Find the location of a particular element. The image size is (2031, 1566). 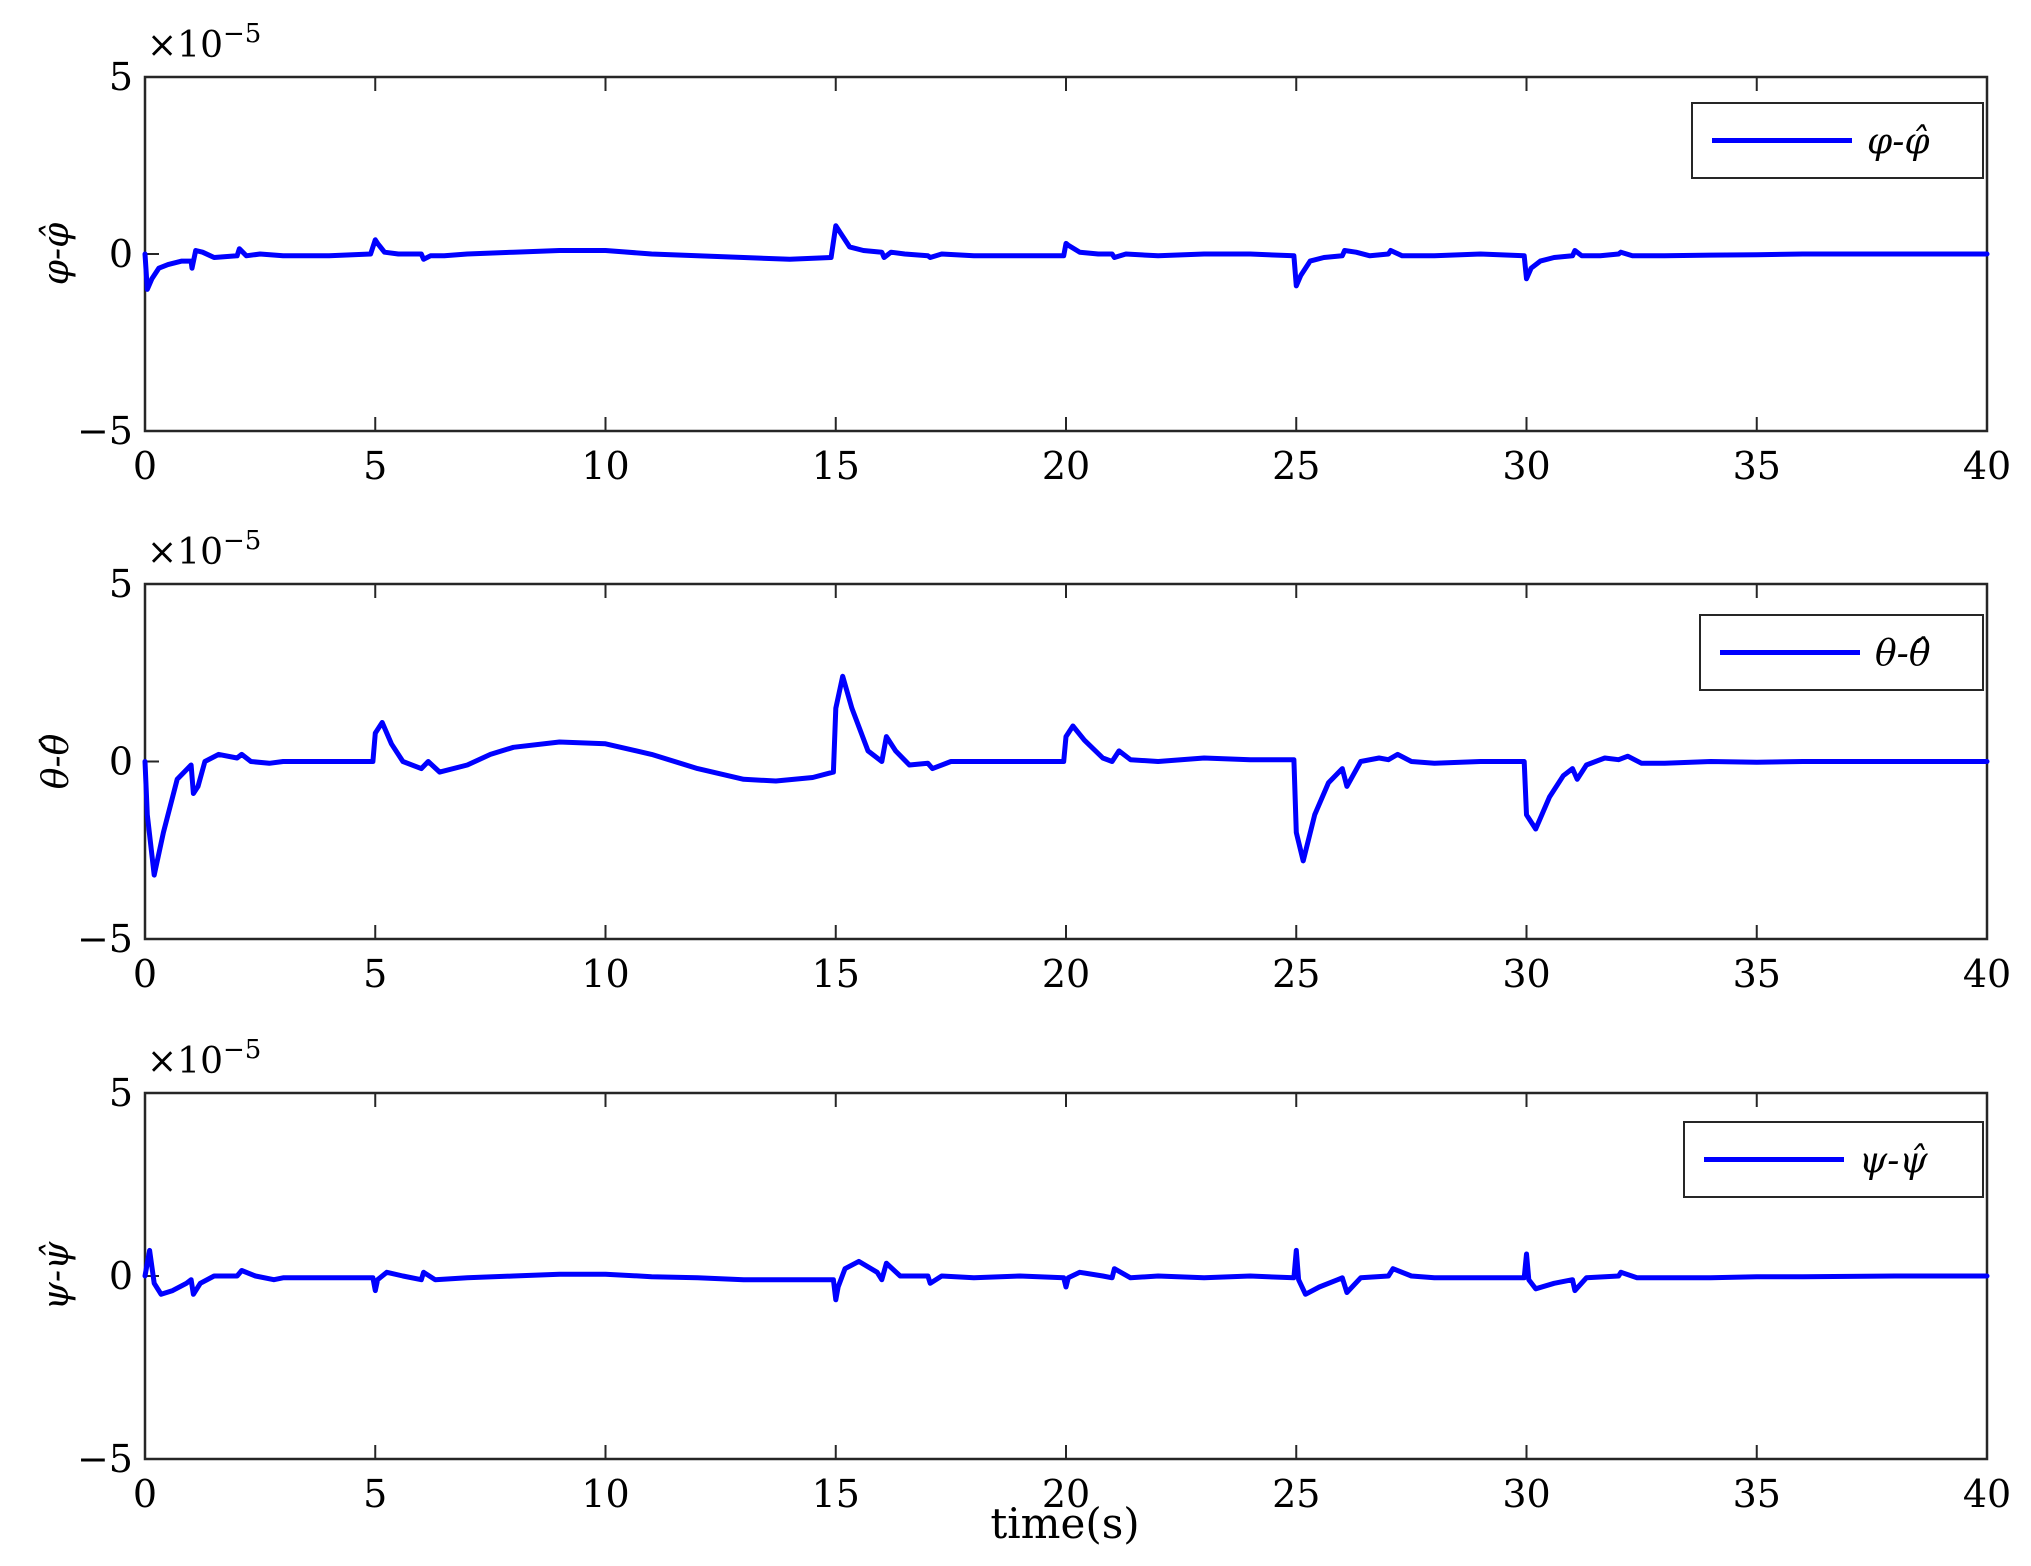

subplot-psi-x-tick-label: 25 is located at coordinates (1296, 1494).